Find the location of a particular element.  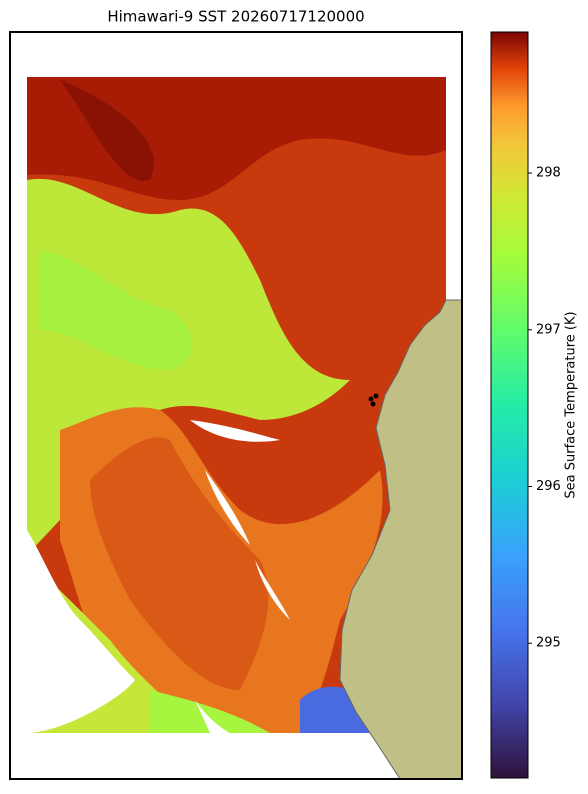

colorbar-tick-label: 295 is located at coordinates (548, 643).